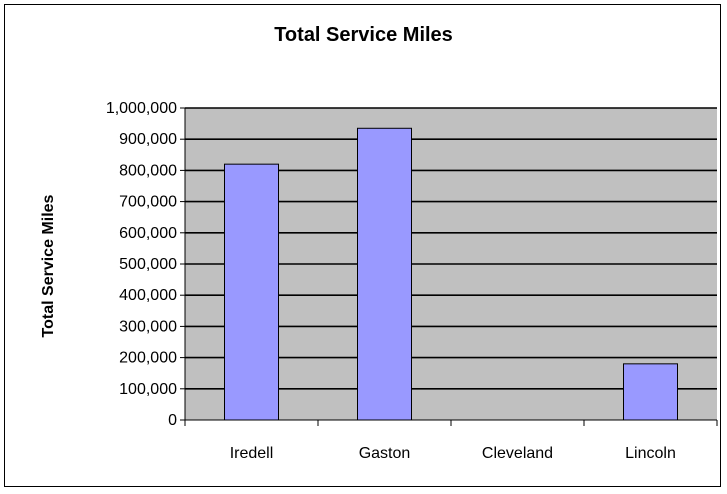  Describe the element at coordinates (148, 295) in the screenshot. I see `y-tick-label: 400,000` at that location.